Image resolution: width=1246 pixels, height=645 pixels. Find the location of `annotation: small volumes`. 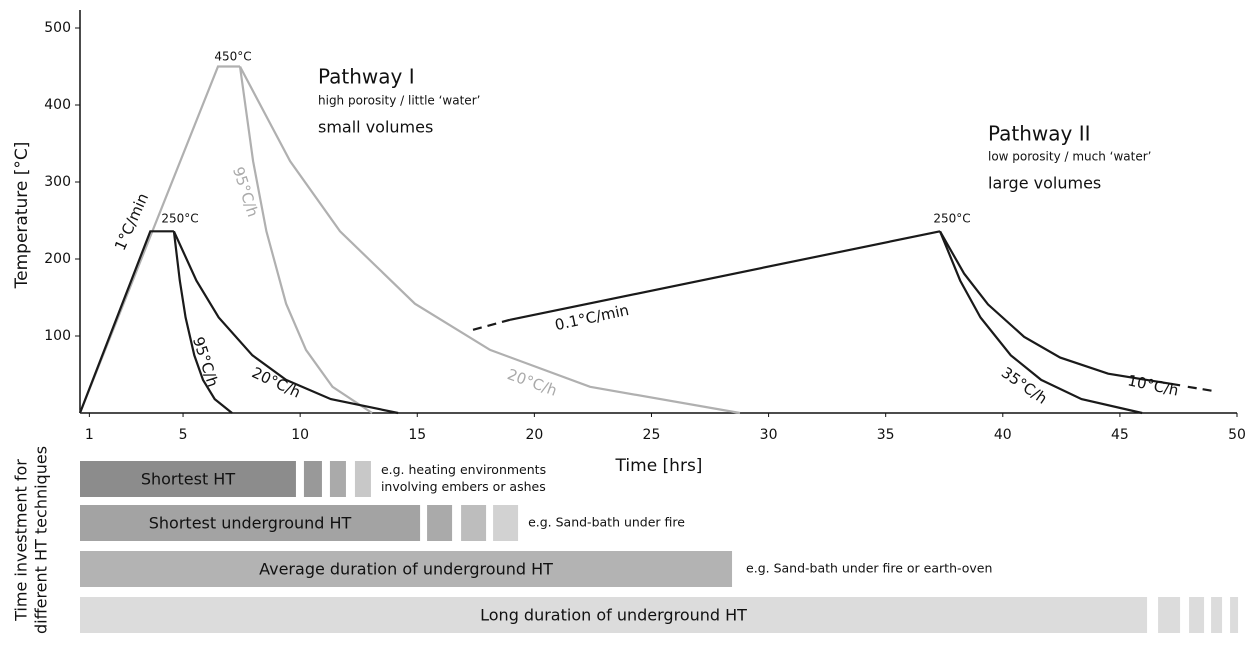

annotation: small volumes is located at coordinates (375, 127).